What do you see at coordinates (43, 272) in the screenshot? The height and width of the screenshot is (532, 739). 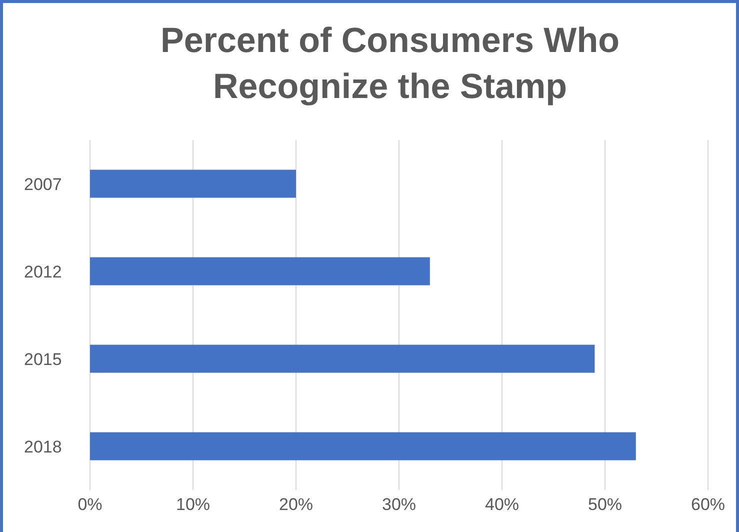 I see `y-tick-label: 2012` at bounding box center [43, 272].